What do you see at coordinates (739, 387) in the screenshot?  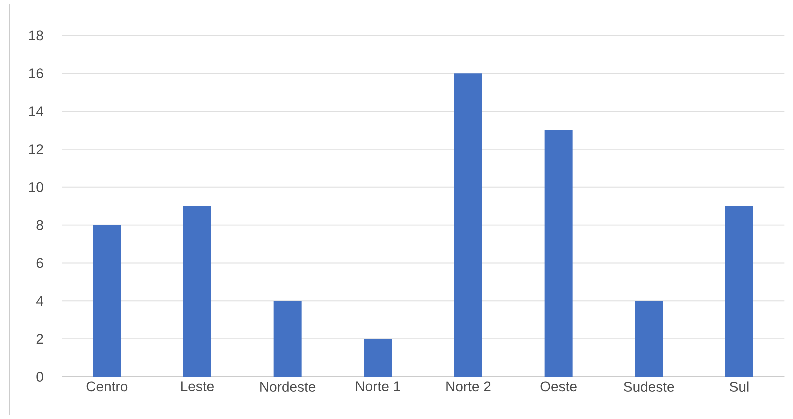 I see `x-tick-label: Sul` at bounding box center [739, 387].